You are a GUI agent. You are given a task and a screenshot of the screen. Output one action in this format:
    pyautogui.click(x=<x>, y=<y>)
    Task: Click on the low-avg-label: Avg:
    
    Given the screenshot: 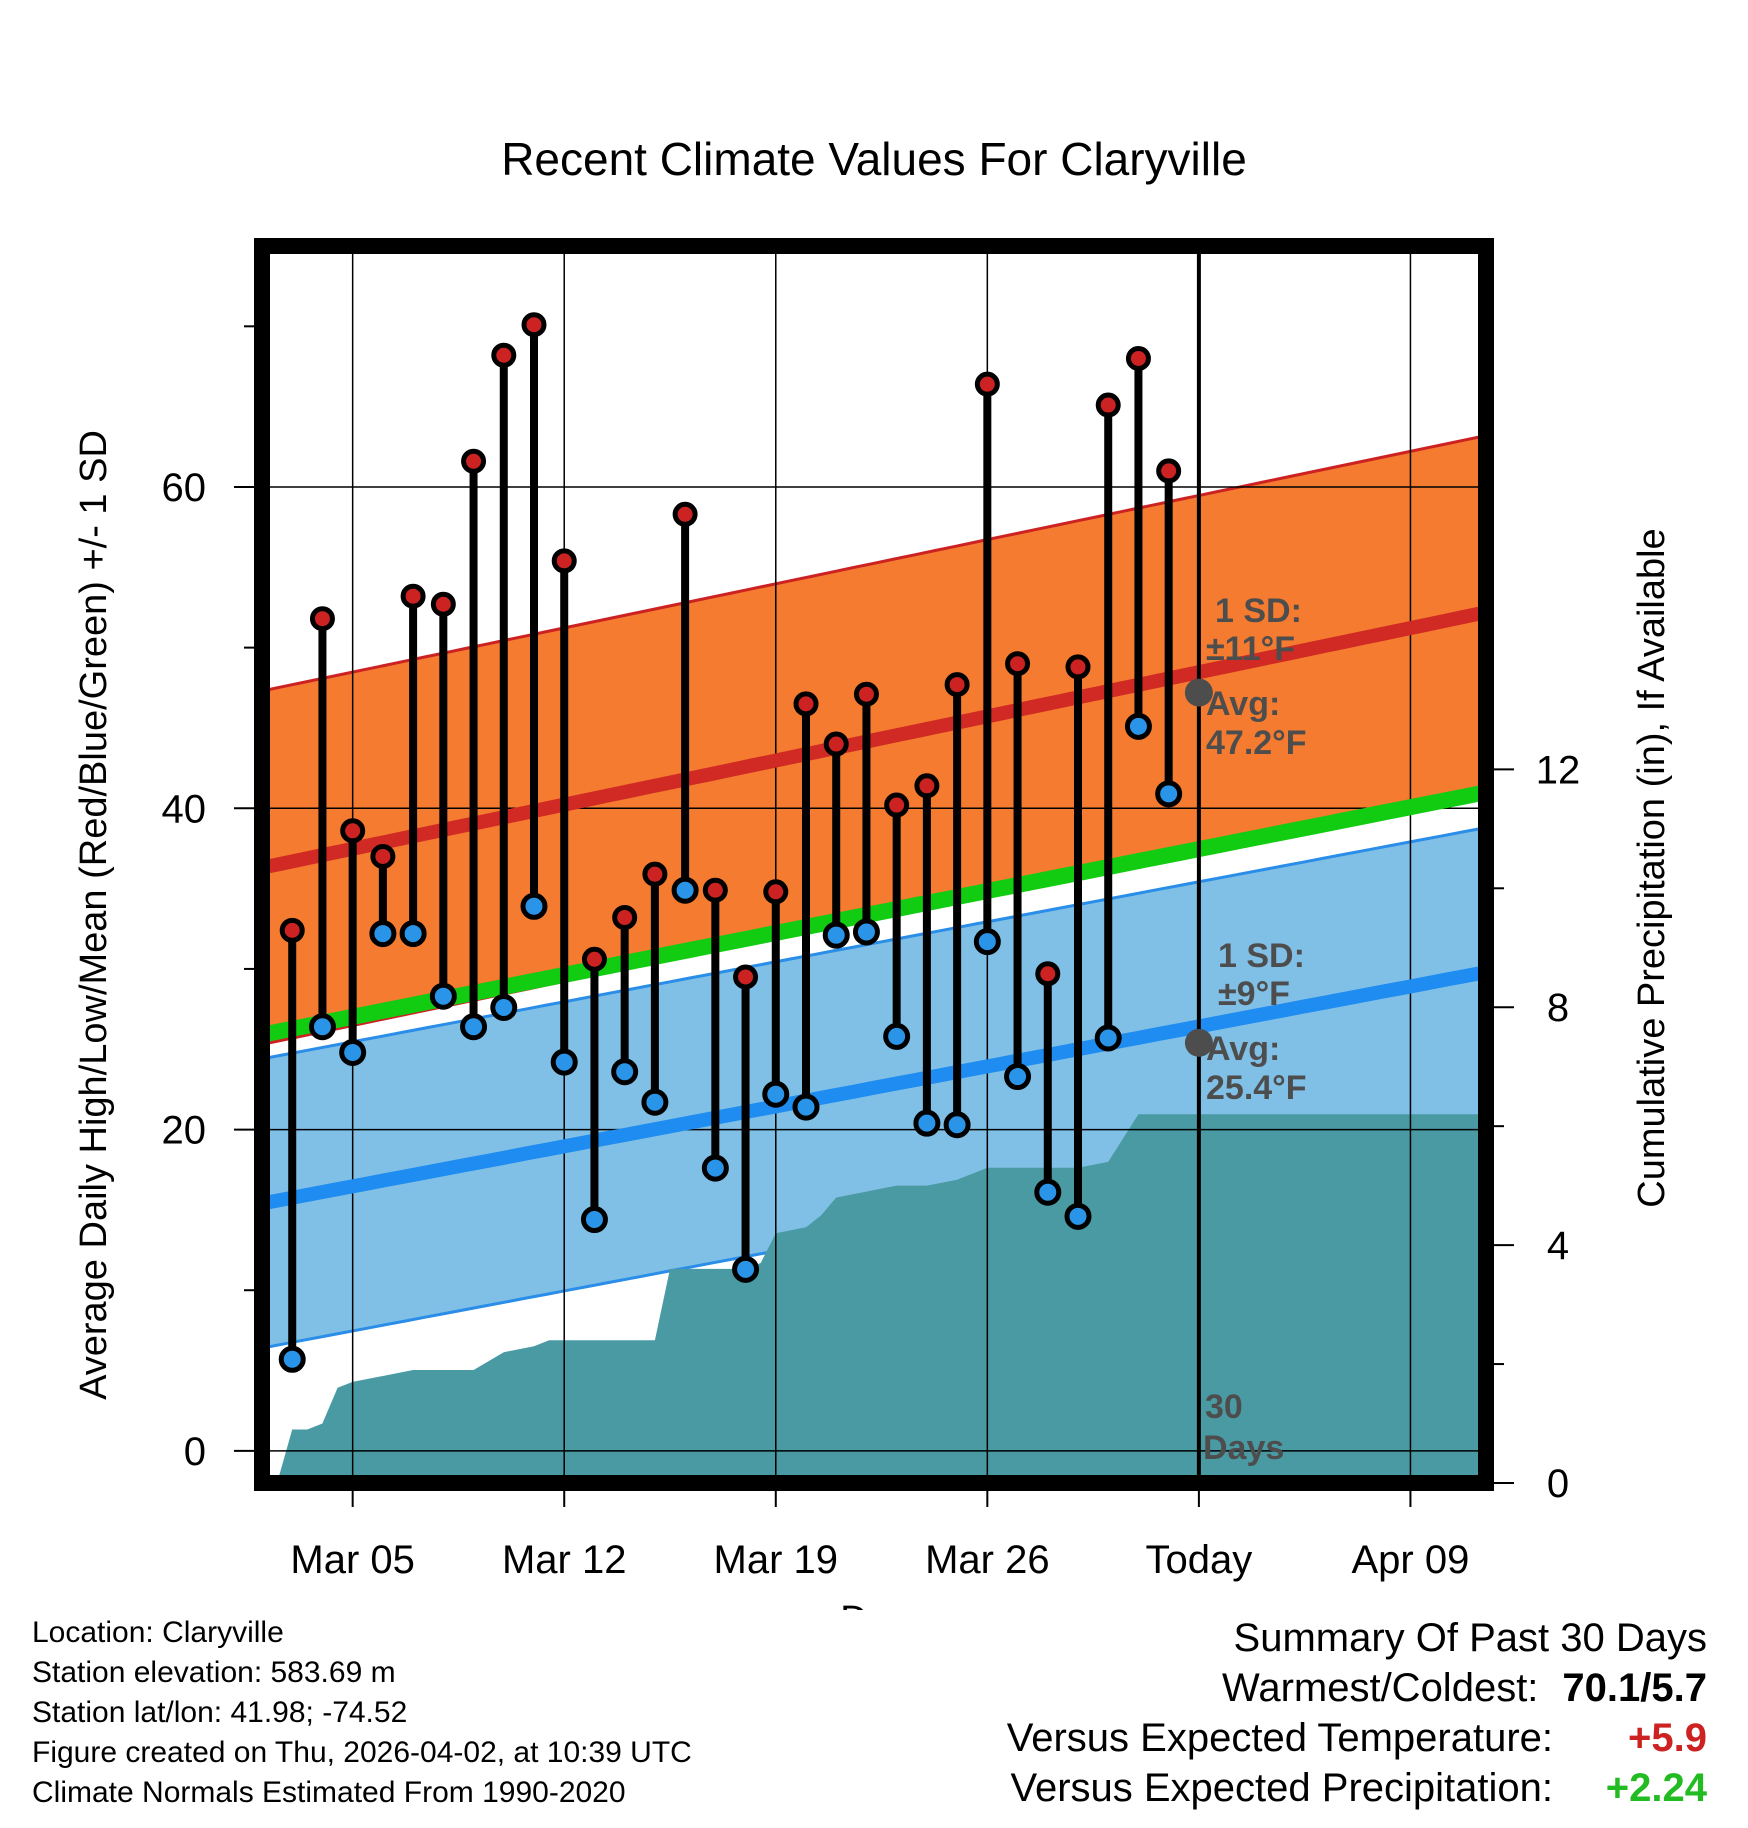 What is the action you would take?
    pyautogui.click(x=1243, y=1049)
    